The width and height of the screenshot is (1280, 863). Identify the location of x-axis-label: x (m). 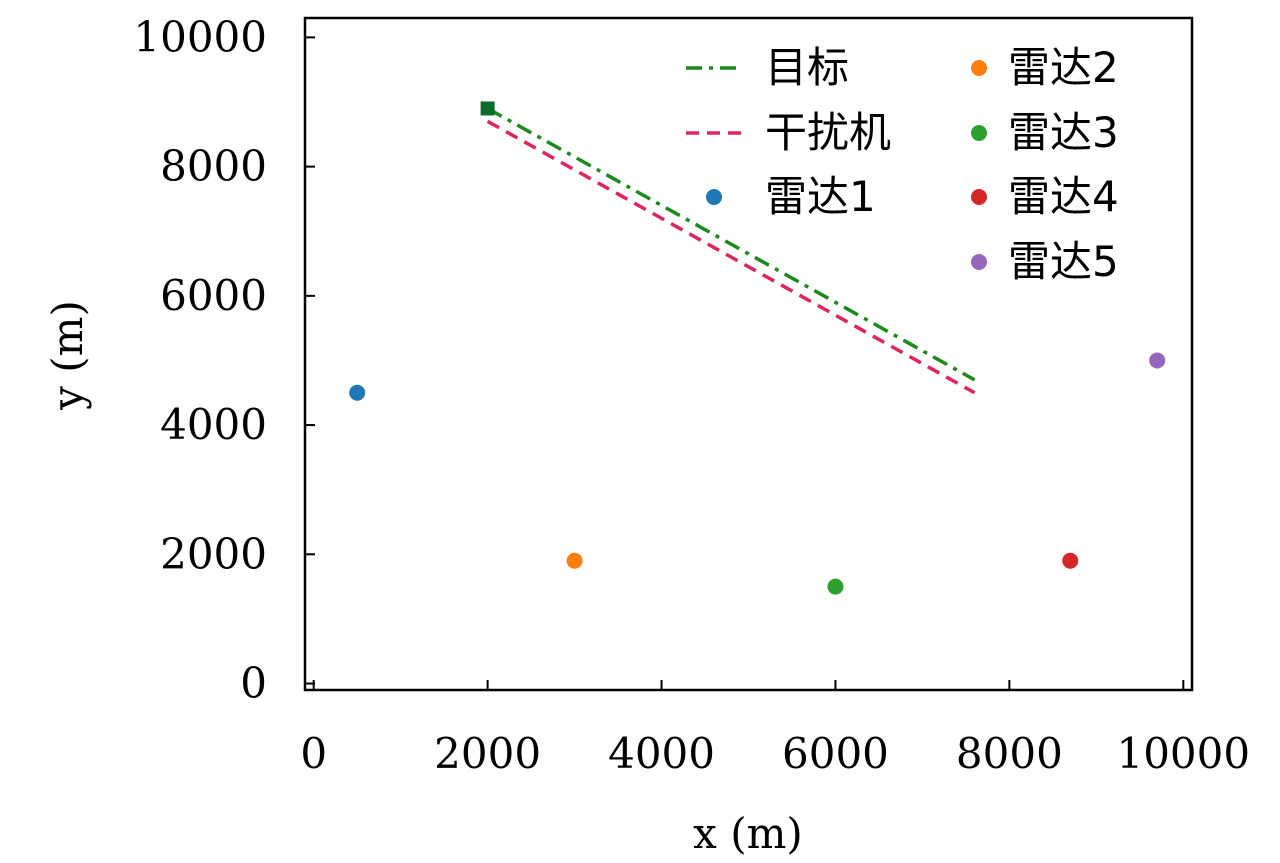
(748, 833).